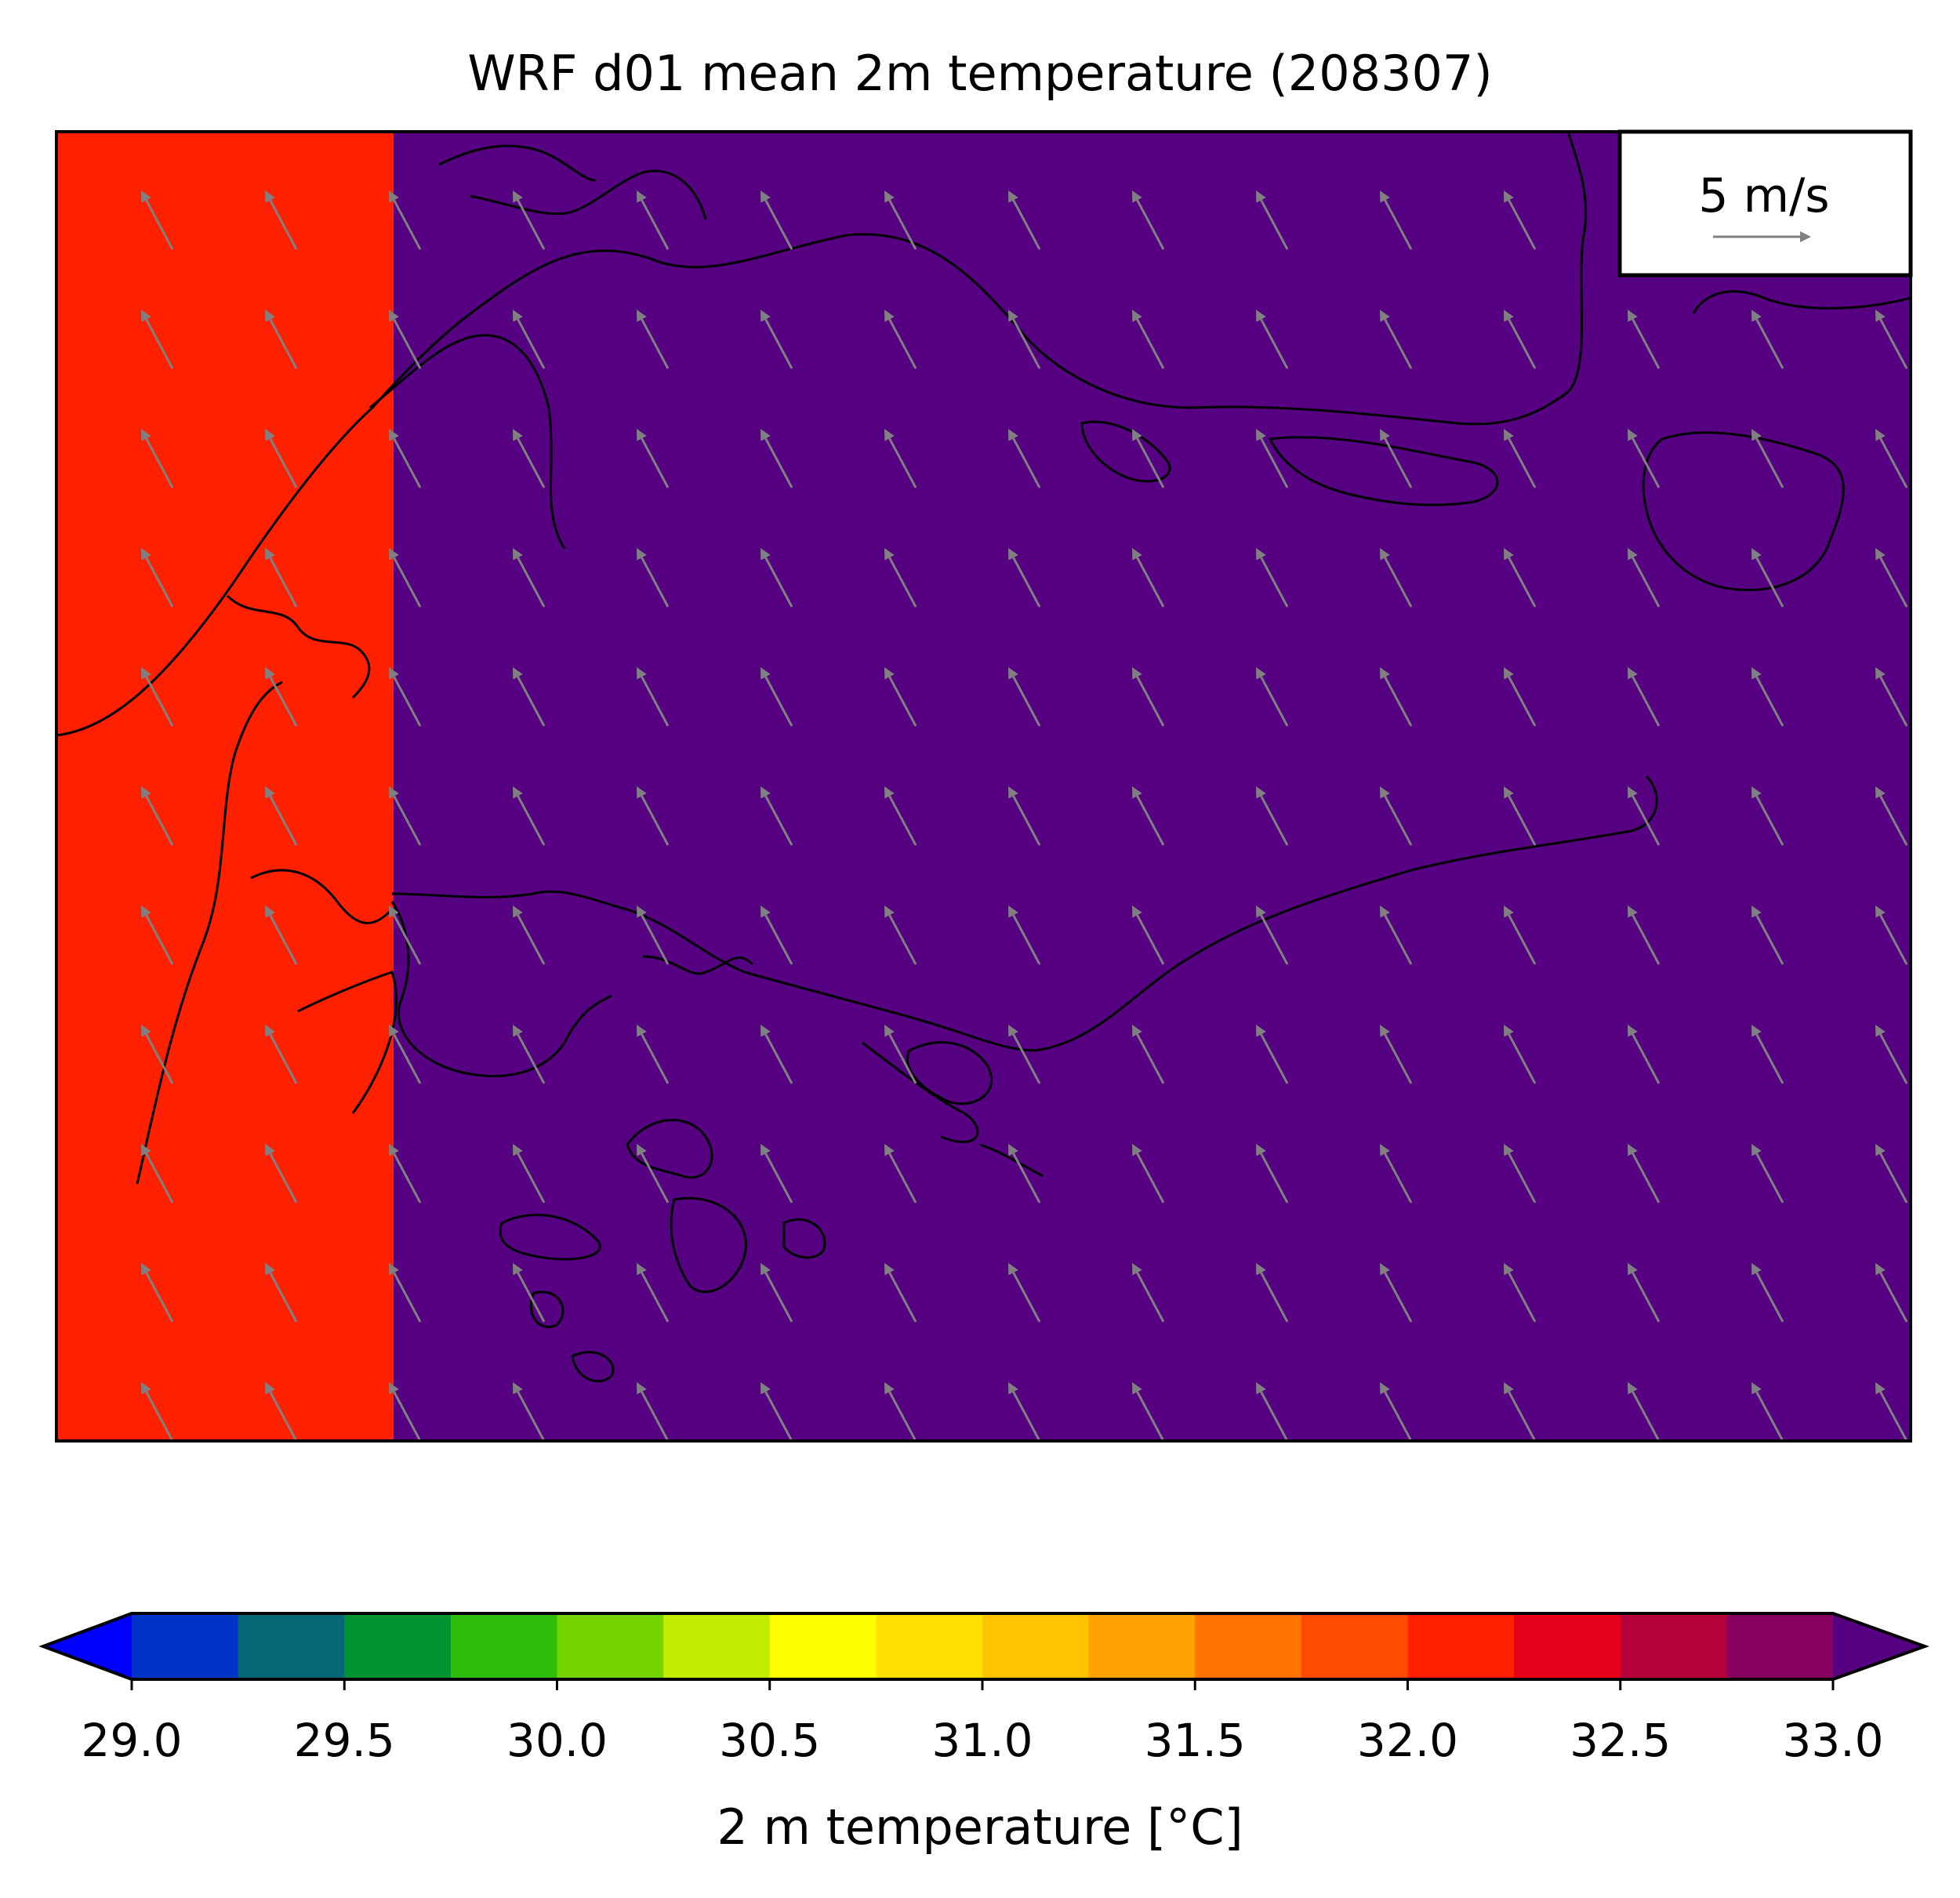  Describe the element at coordinates (980, 1827) in the screenshot. I see `colorbar-label: 2 m temperature [°C]` at that location.